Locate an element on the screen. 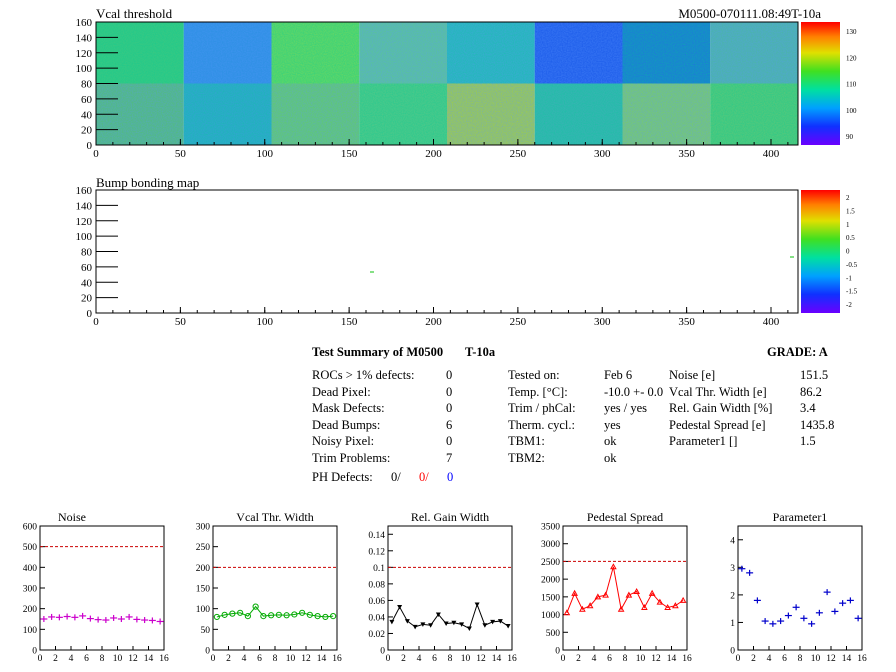  x-tick-label: 8 is located at coordinates (275, 659).